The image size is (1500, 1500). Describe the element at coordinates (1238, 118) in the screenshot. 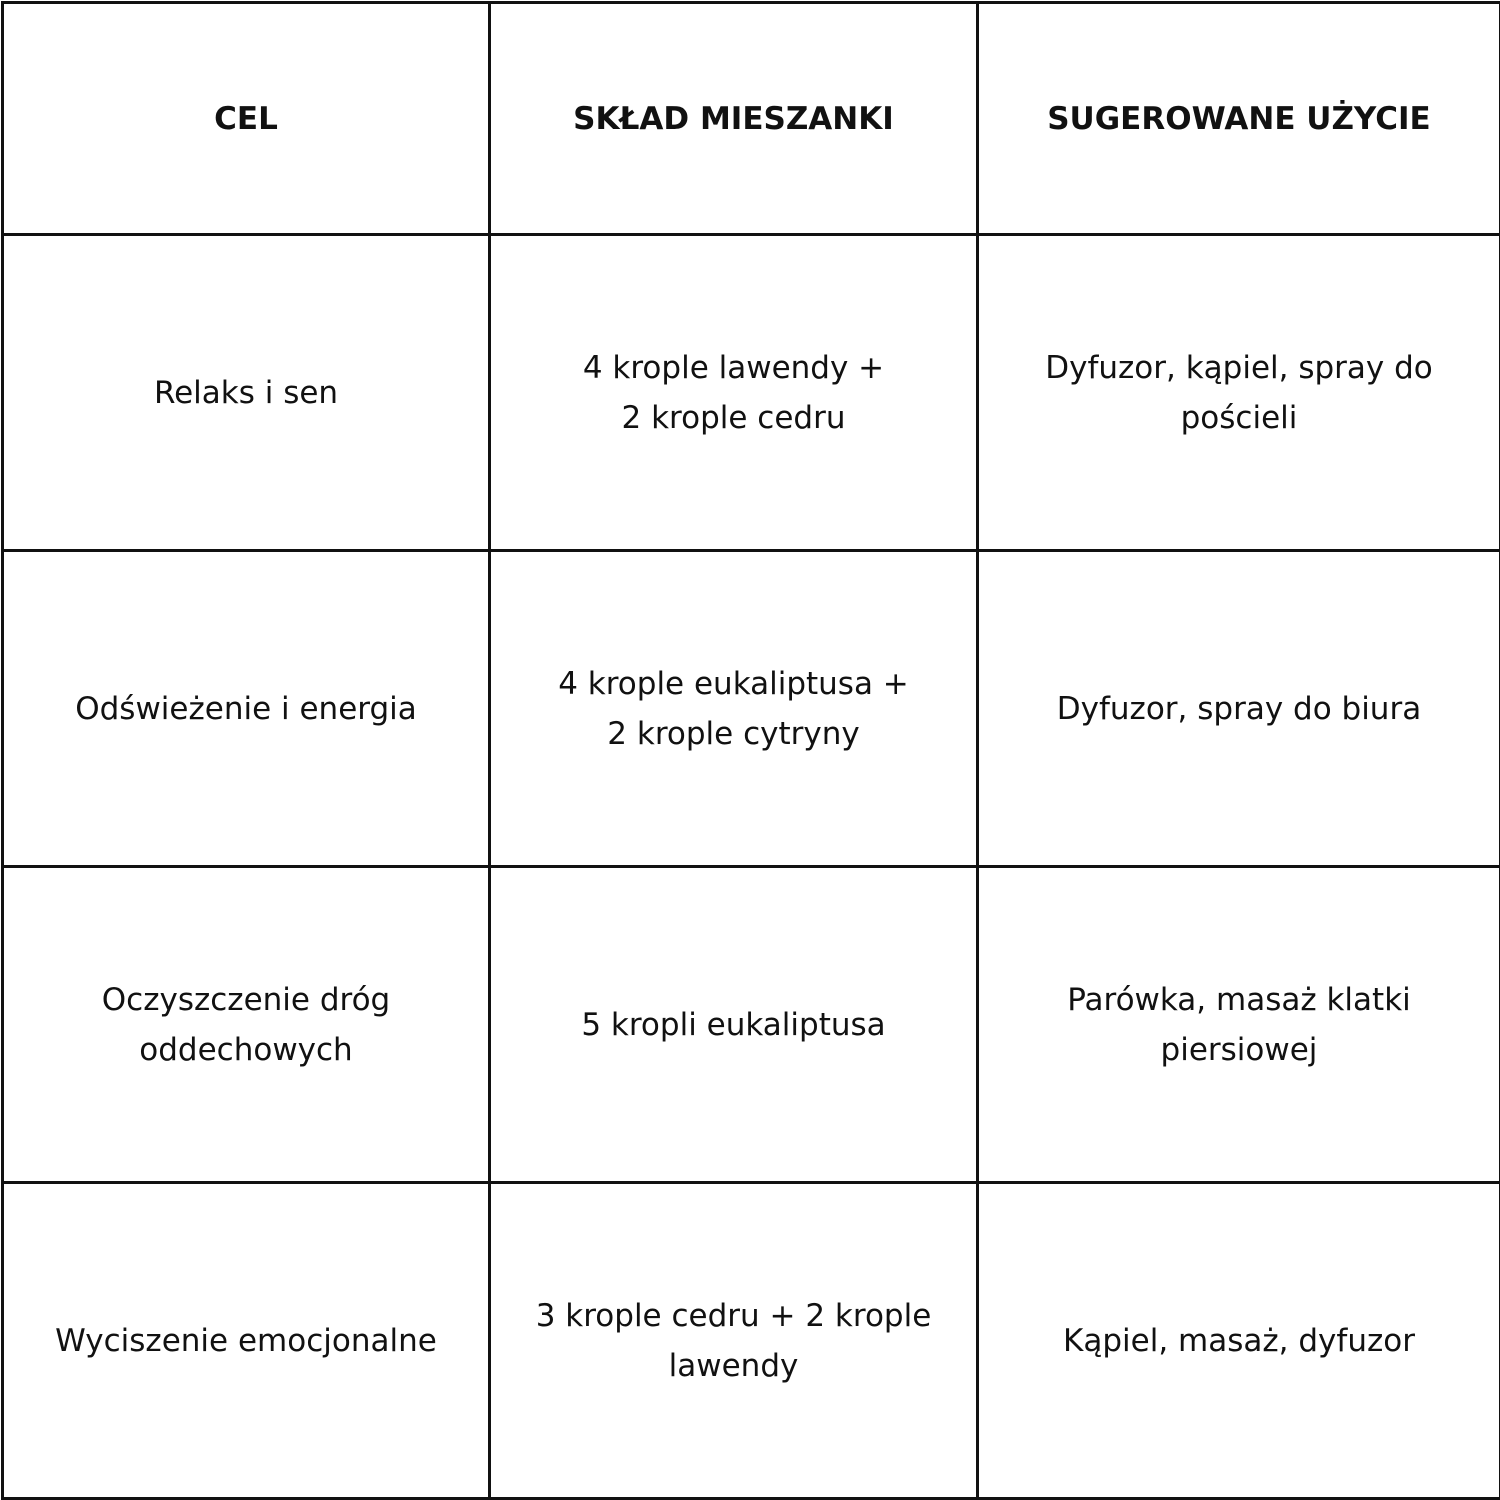

I see `header-uzycie: SUGEROWANE UŻYCIE` at that location.